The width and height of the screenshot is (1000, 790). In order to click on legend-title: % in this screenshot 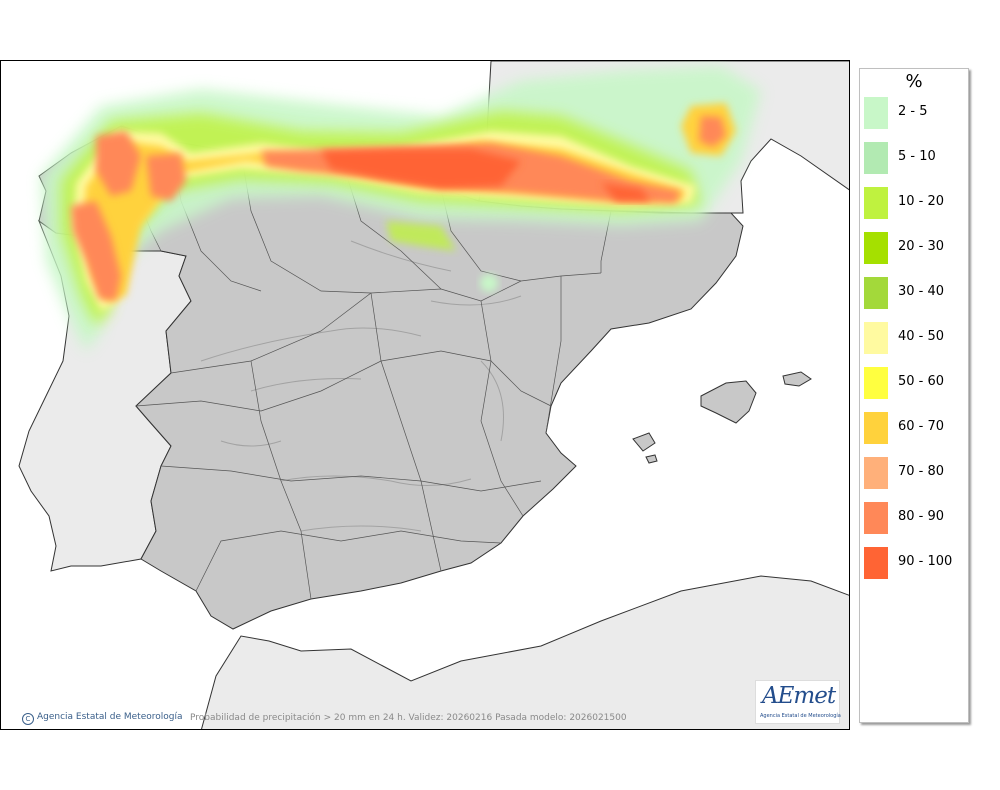, I will do `click(914, 81)`.